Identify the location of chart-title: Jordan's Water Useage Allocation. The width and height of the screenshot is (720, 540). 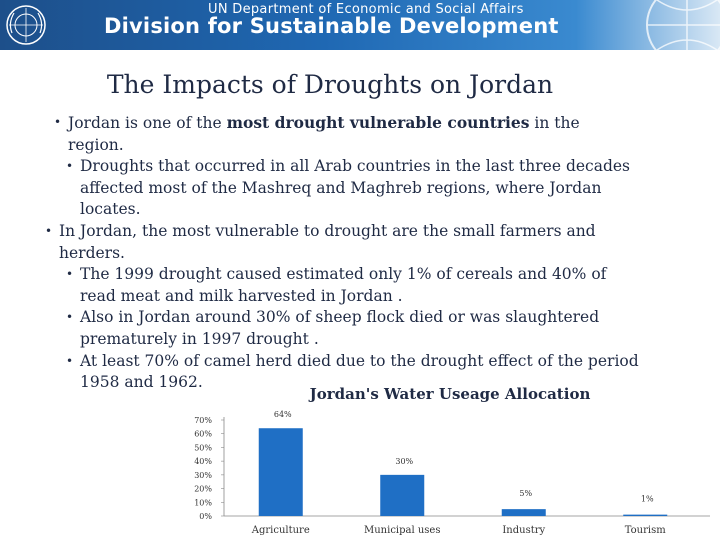
(449, 394).